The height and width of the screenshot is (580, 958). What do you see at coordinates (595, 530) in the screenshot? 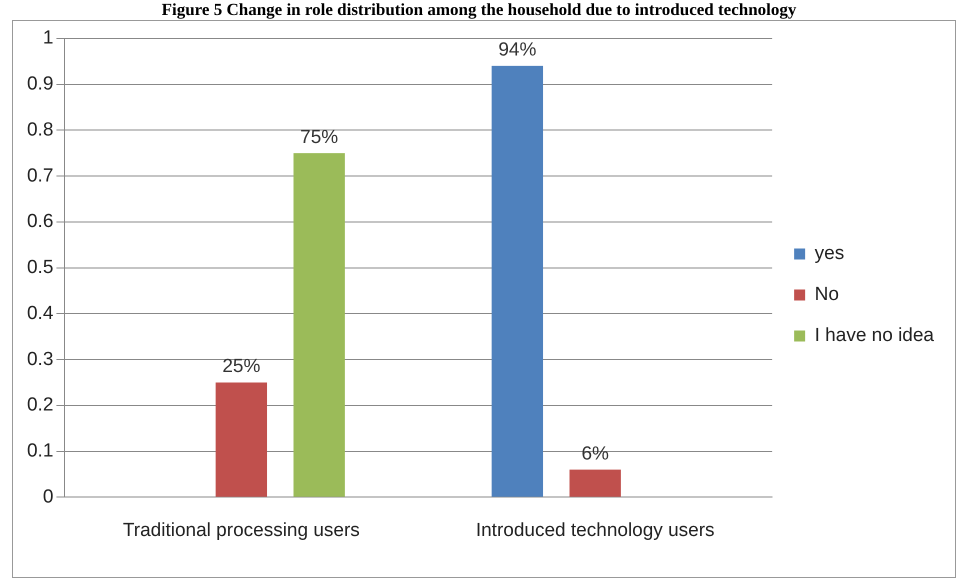
I see `x-tick-label: Introduced technology users` at bounding box center [595, 530].